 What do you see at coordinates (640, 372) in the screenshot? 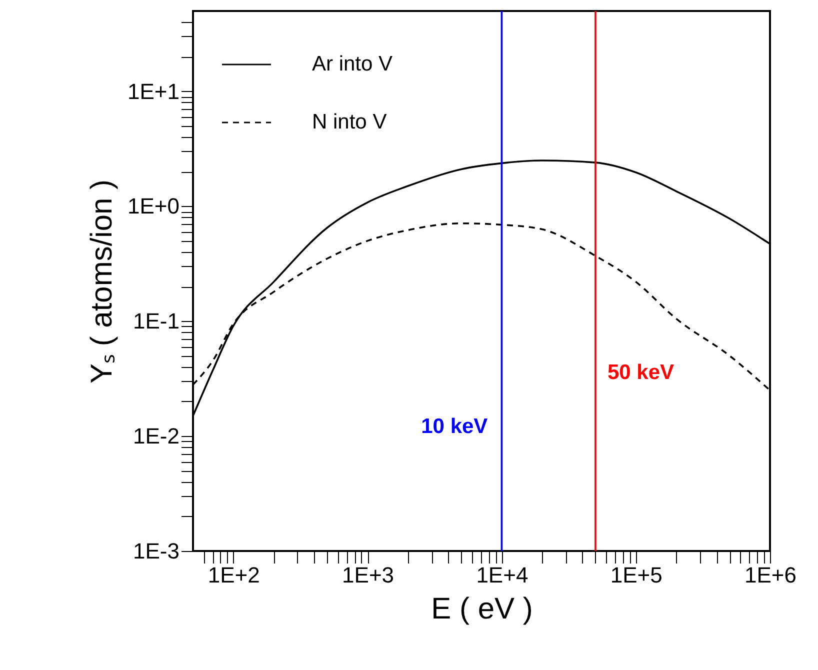
I see `ref-line-label: 50 keV` at bounding box center [640, 372].